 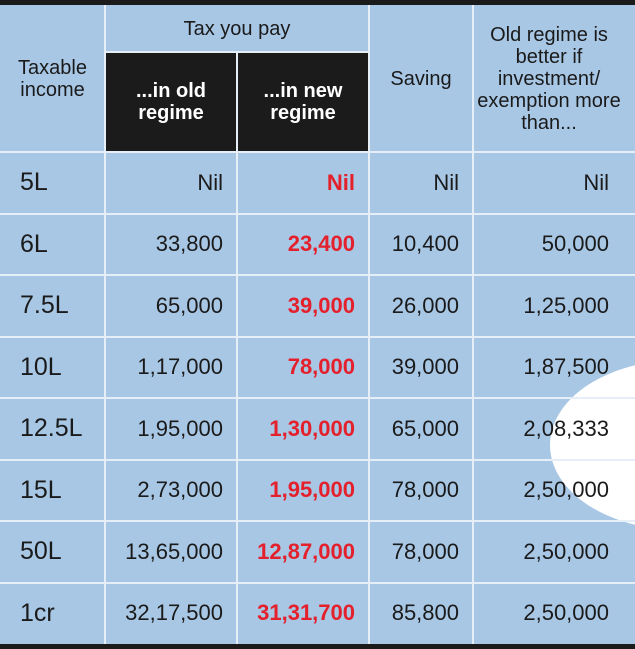 I want to click on top-bar, so click(x=317, y=2).